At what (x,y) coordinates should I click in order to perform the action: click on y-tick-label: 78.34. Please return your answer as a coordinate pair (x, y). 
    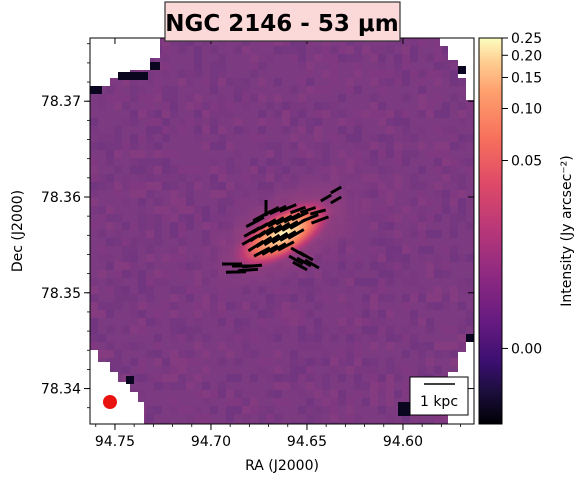
    Looking at the image, I should click on (61, 390).